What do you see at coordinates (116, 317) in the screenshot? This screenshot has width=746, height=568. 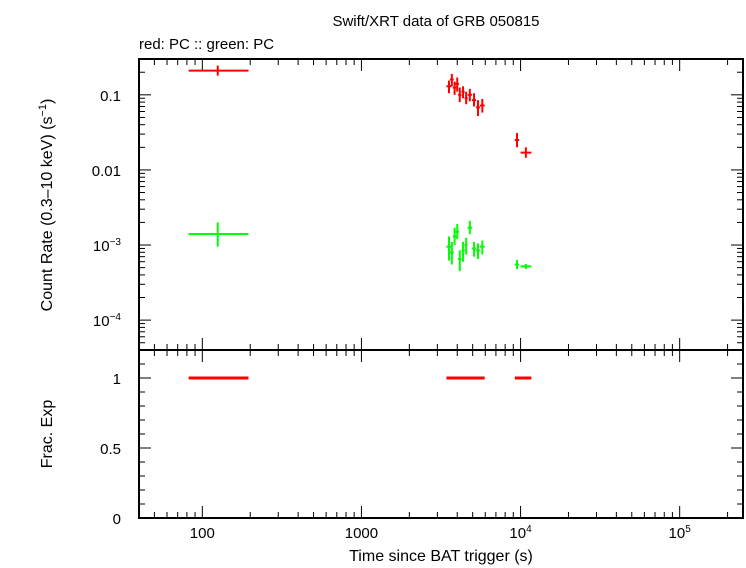 I see `y-tick-label-exp: −4` at bounding box center [116, 317].